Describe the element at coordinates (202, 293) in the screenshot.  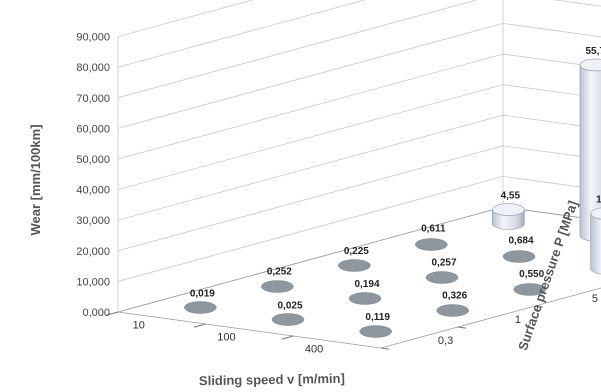
I see `data-label: 0,019` at that location.